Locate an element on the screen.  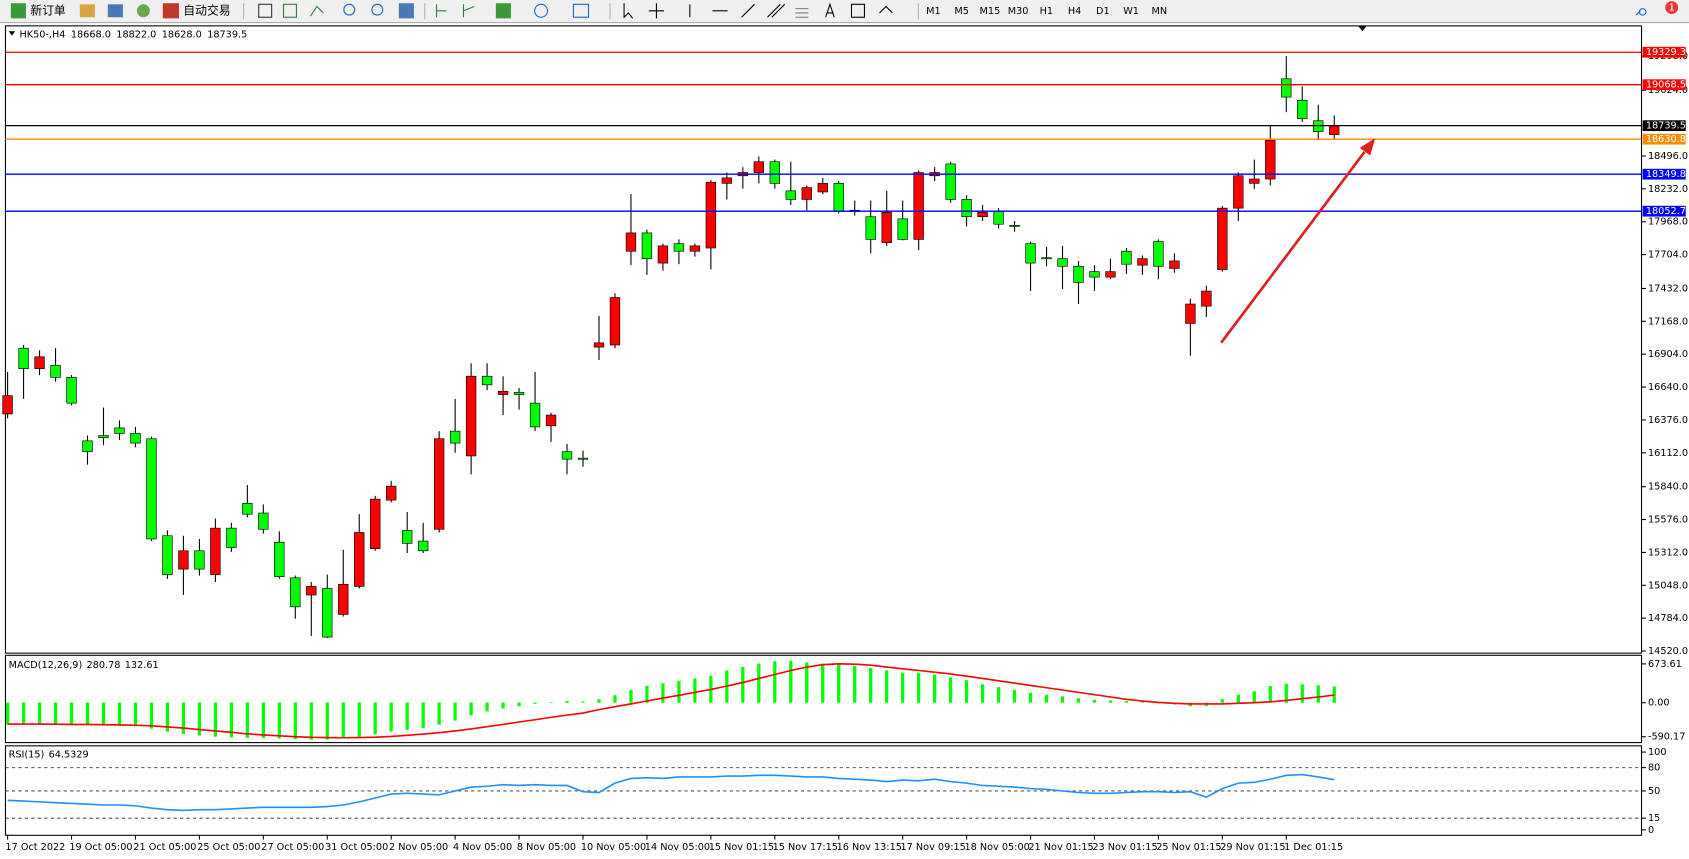
y-tick-label: 17432.0 is located at coordinates (1668, 288).